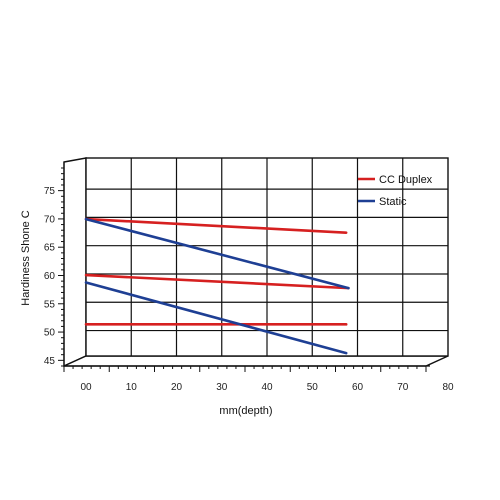 This screenshot has width=500, height=500. What do you see at coordinates (61, 264) in the screenshot?
I see `y-axis` at bounding box center [61, 264].